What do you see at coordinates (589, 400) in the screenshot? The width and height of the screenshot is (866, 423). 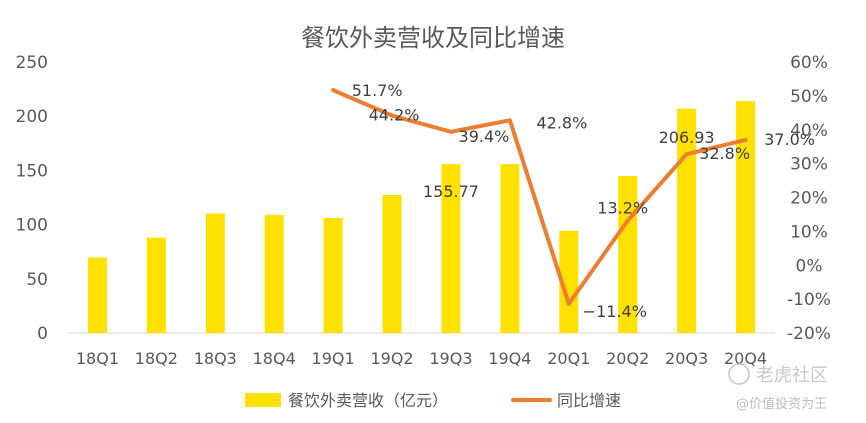 I see `legend-label-growth: 同比增速` at bounding box center [589, 400].